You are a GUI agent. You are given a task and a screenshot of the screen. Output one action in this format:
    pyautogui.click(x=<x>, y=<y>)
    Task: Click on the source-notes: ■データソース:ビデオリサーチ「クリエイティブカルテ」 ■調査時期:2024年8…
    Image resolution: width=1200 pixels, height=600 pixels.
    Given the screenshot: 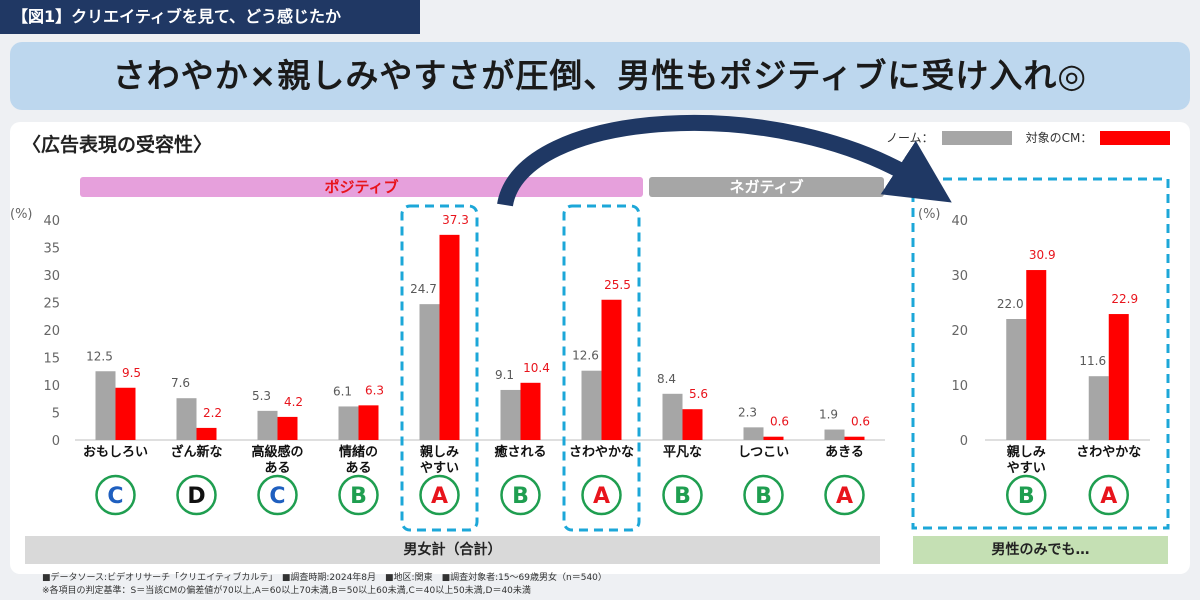 What is the action you would take?
    pyautogui.click(x=324, y=585)
    